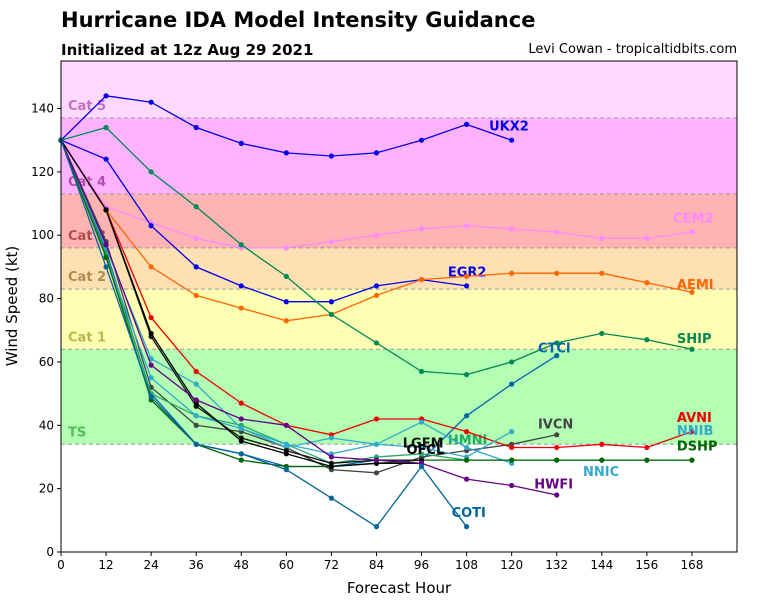  I want to click on x-tick-label: 96, so click(421, 565).